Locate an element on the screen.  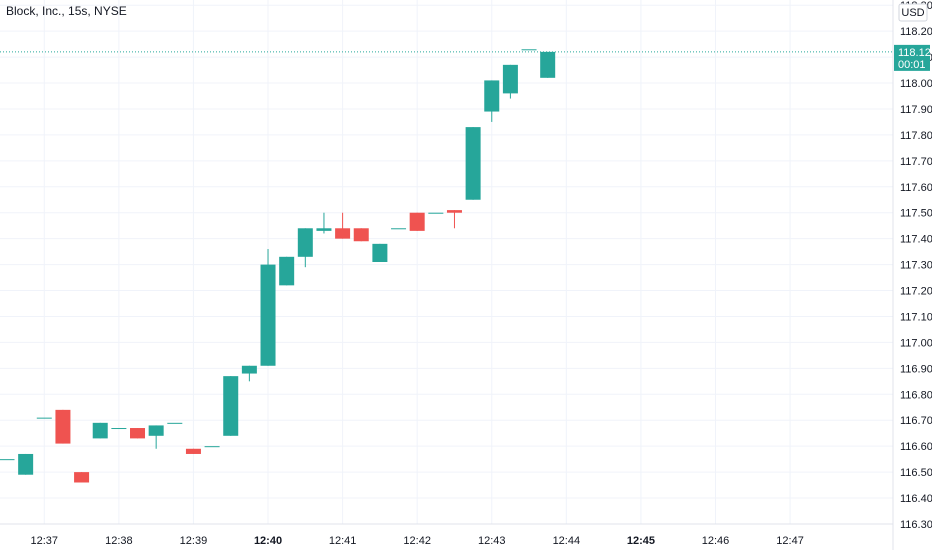
currency-label: USD is located at coordinates (912, 13).